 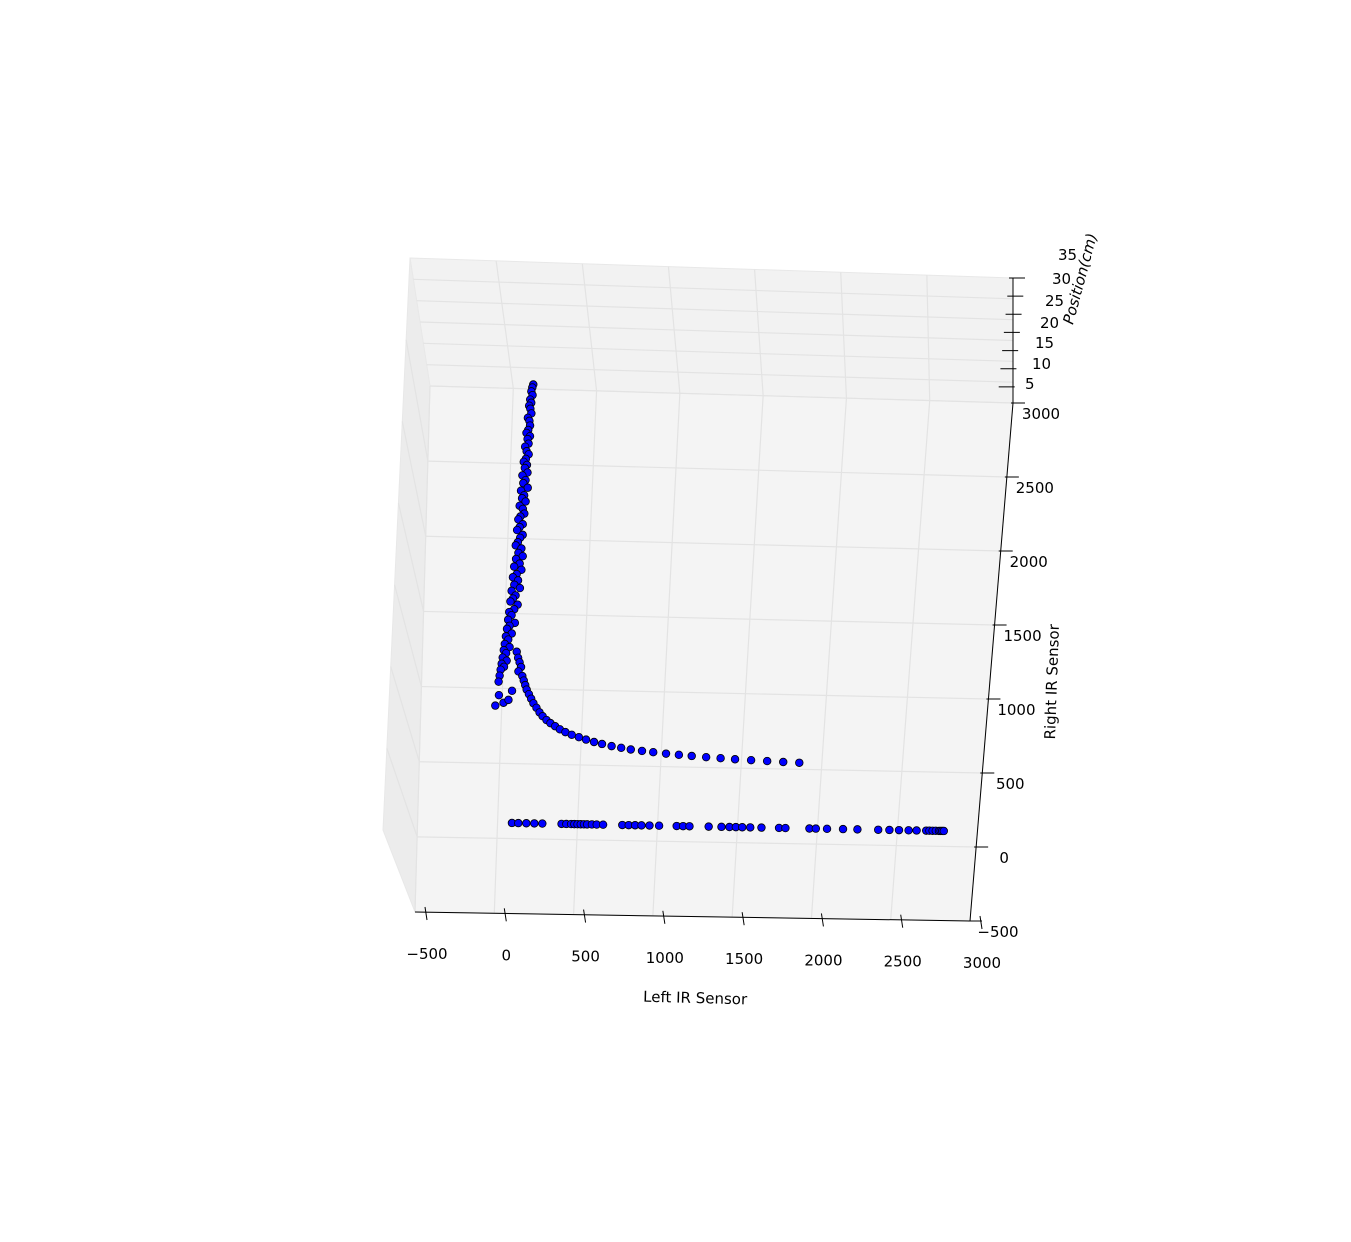 I want to click on x-tick-label: −500, so click(x=426, y=954).